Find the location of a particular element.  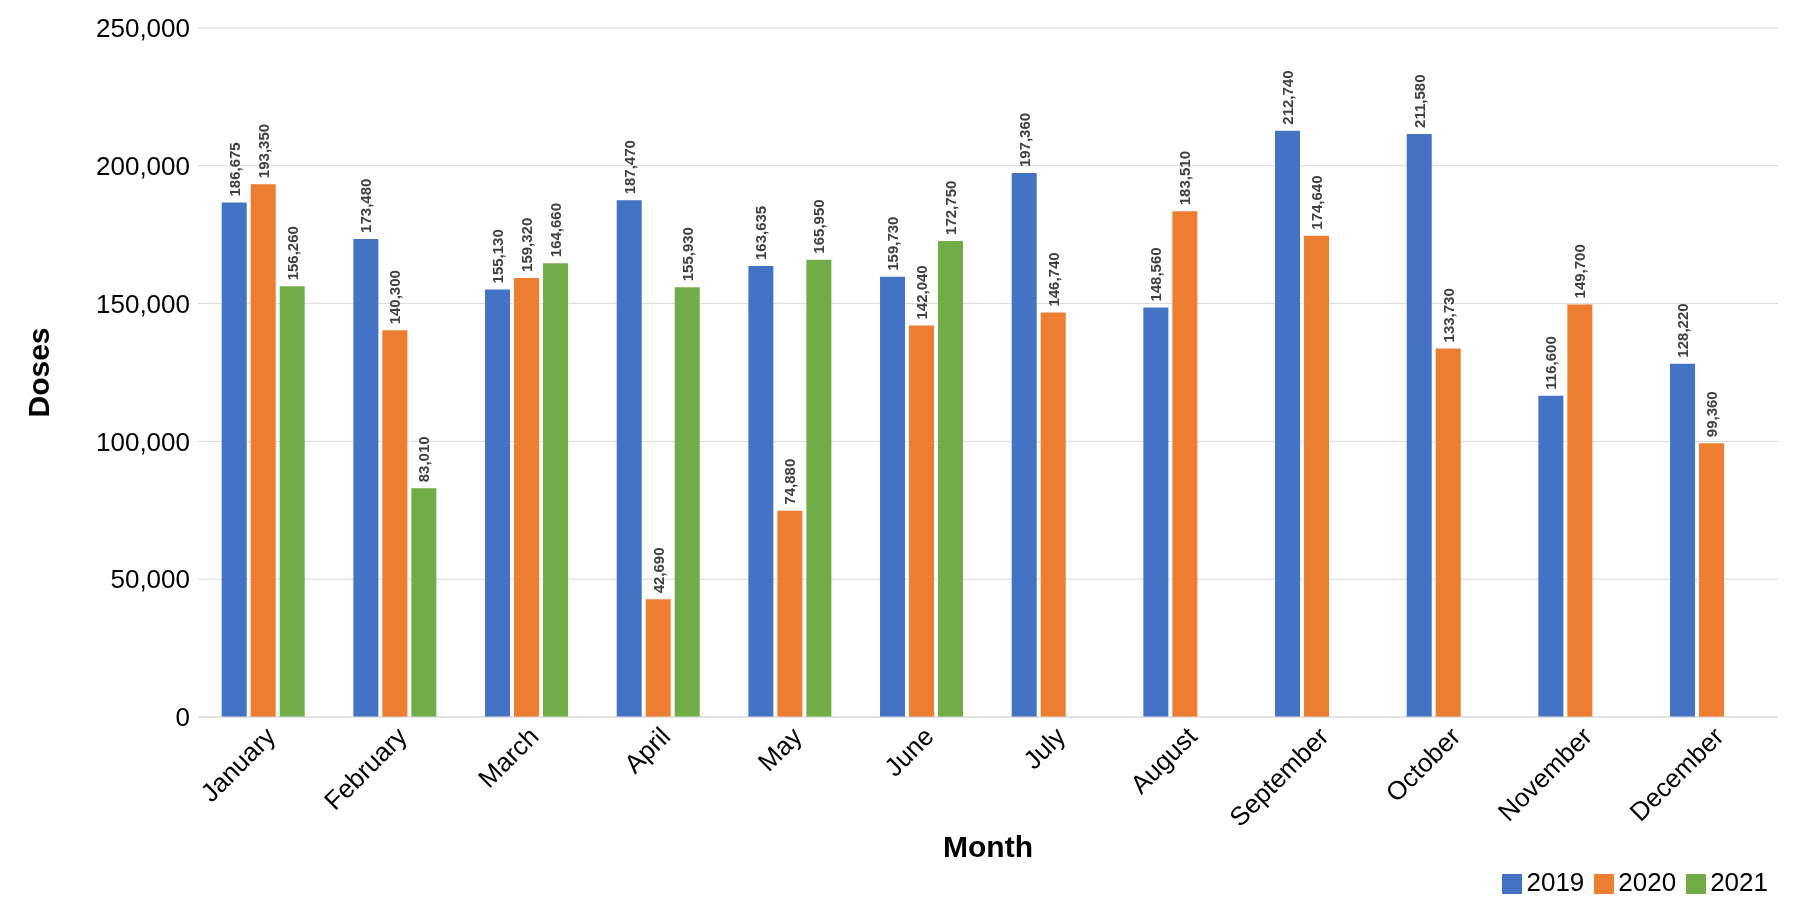

data-label: 156,260 is located at coordinates (292, 253).